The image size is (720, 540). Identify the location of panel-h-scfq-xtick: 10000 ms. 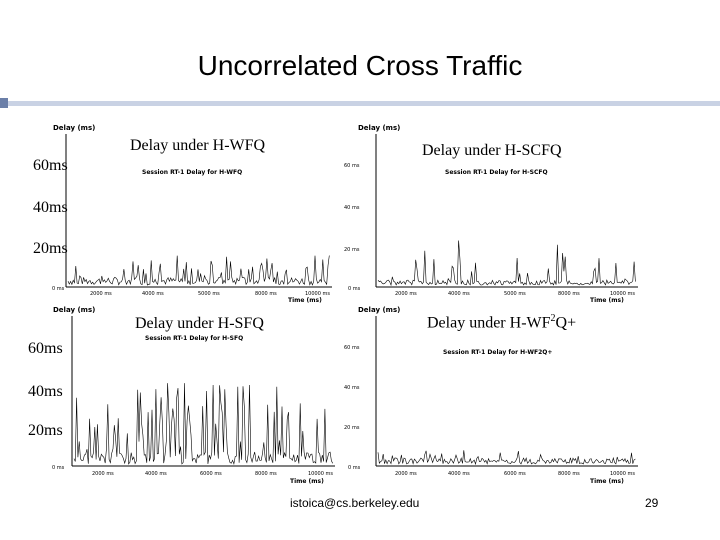
(622, 294).